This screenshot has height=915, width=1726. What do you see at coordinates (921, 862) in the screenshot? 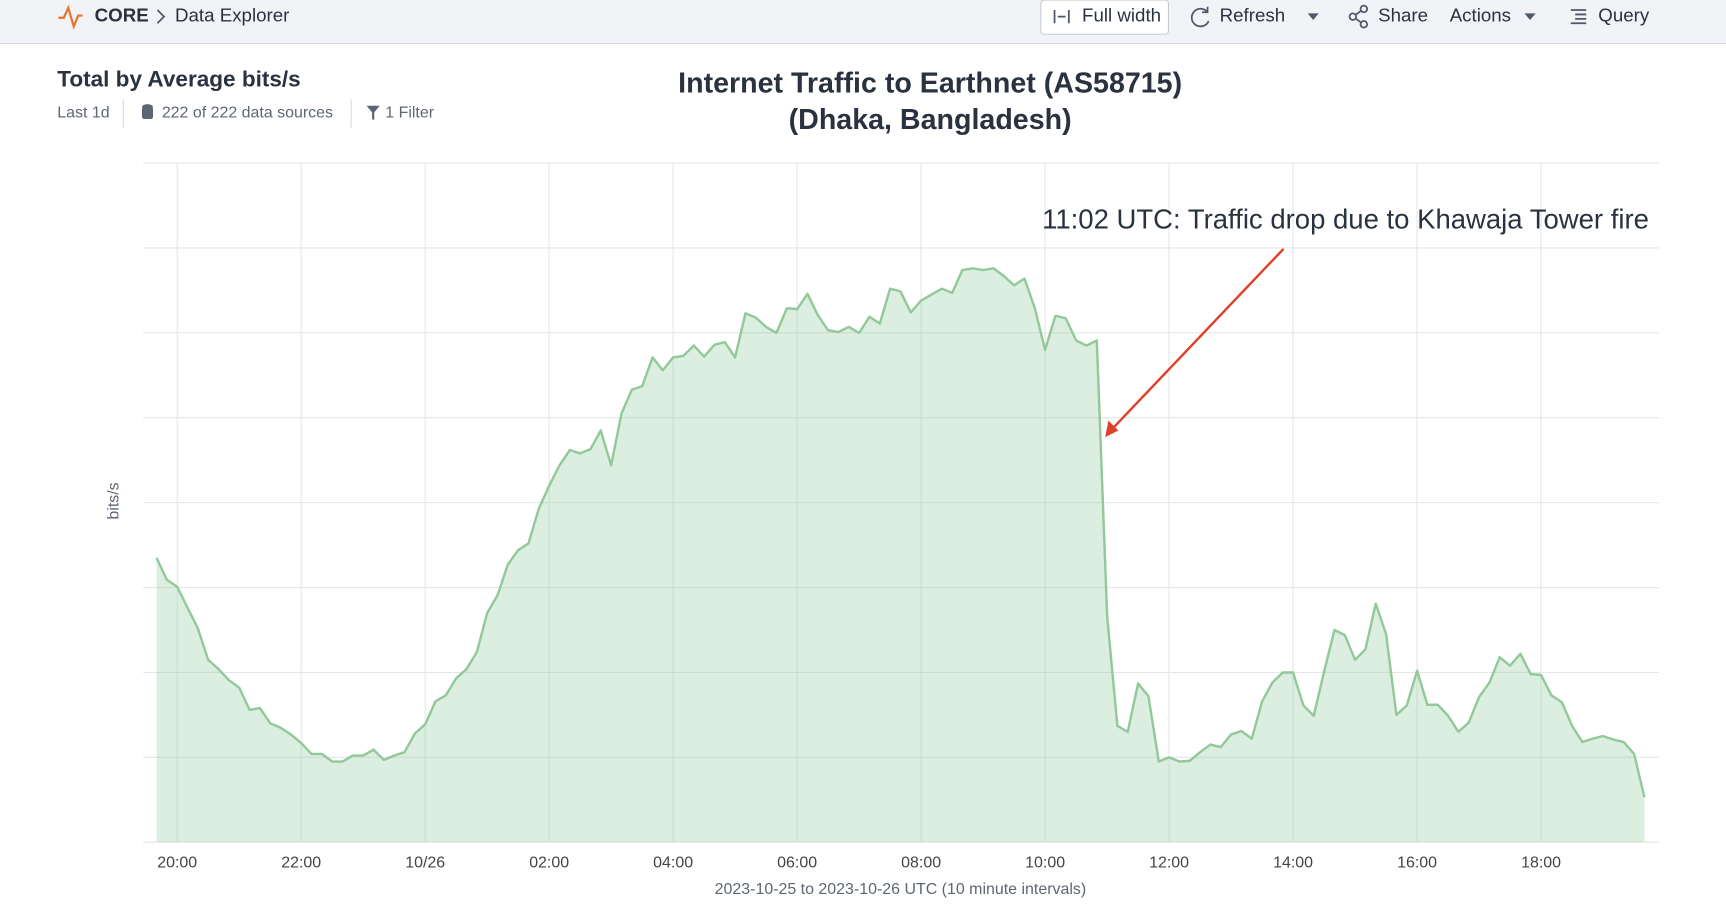
I see `x-tick-label: 08:00` at bounding box center [921, 862].